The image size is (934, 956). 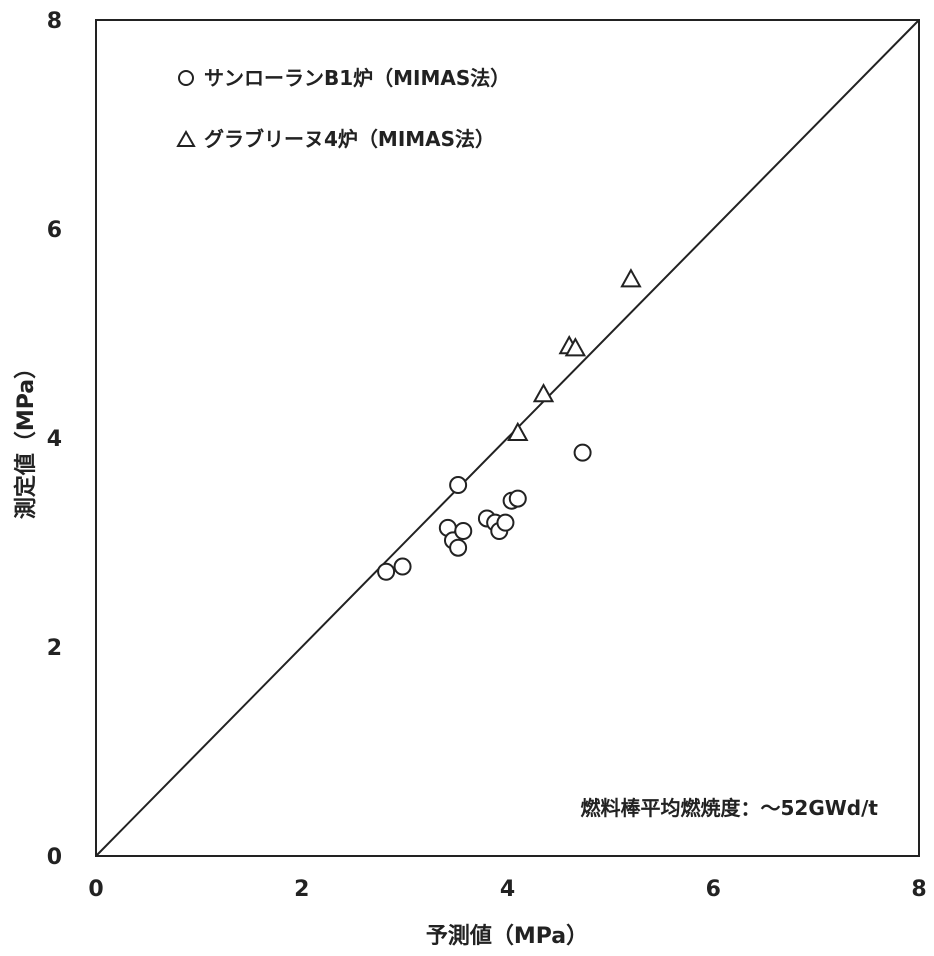 I want to click on x-tick-label: 6, so click(x=713, y=889).